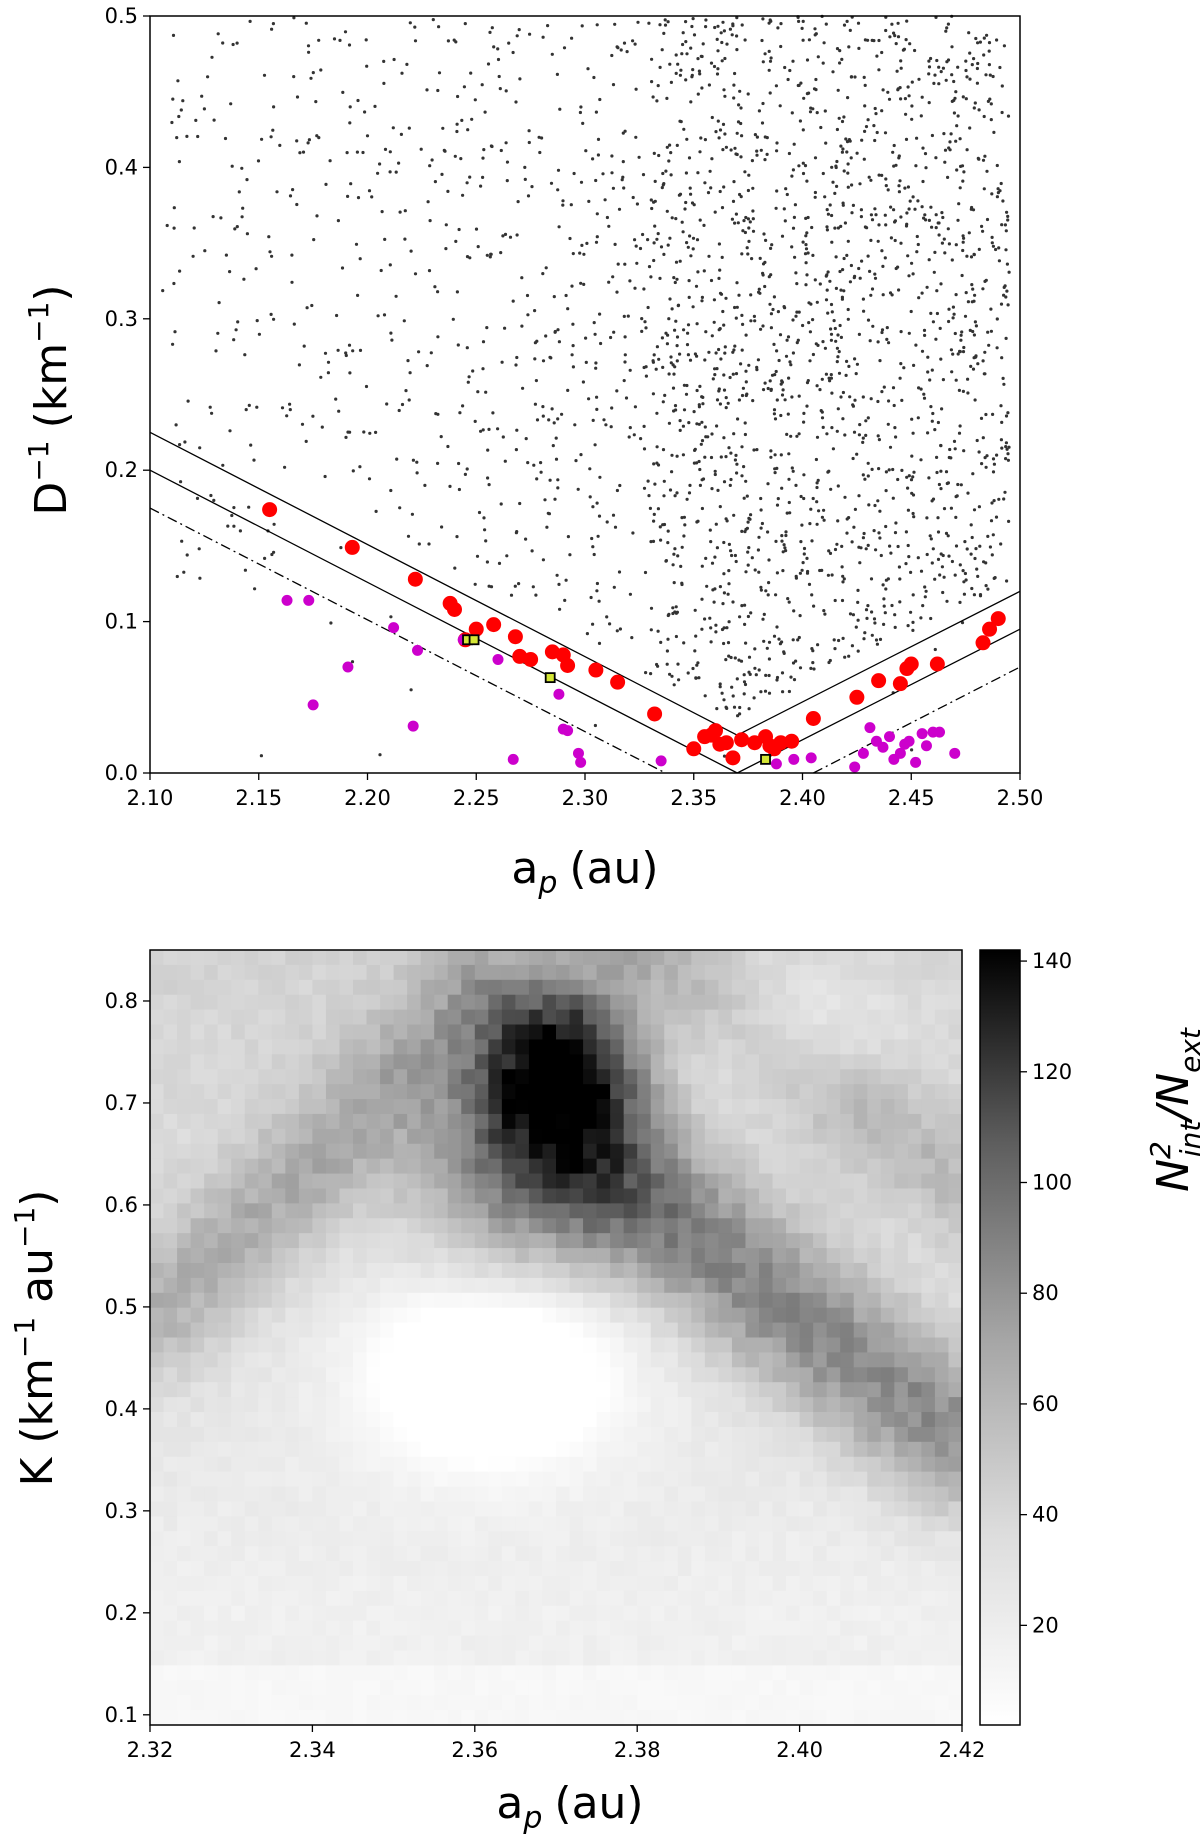  I want to click on x-axis-ticks: 2.10 2.15 2.20 2.25 2.30 2.35 2.40 2.45 2.50, so click(585, 791).